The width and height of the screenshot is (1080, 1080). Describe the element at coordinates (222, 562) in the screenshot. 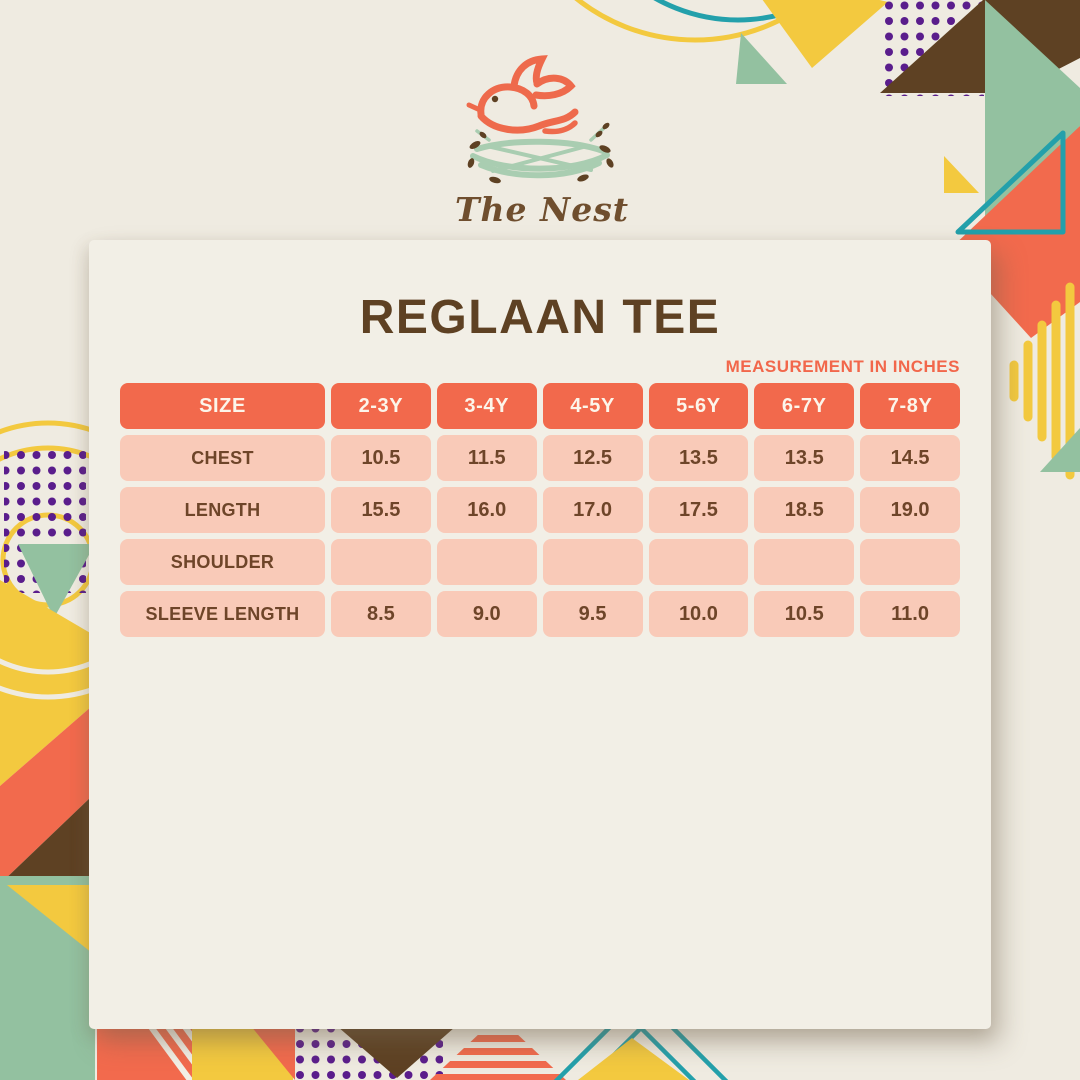

I see `row-label-cell: SHOULDER` at that location.